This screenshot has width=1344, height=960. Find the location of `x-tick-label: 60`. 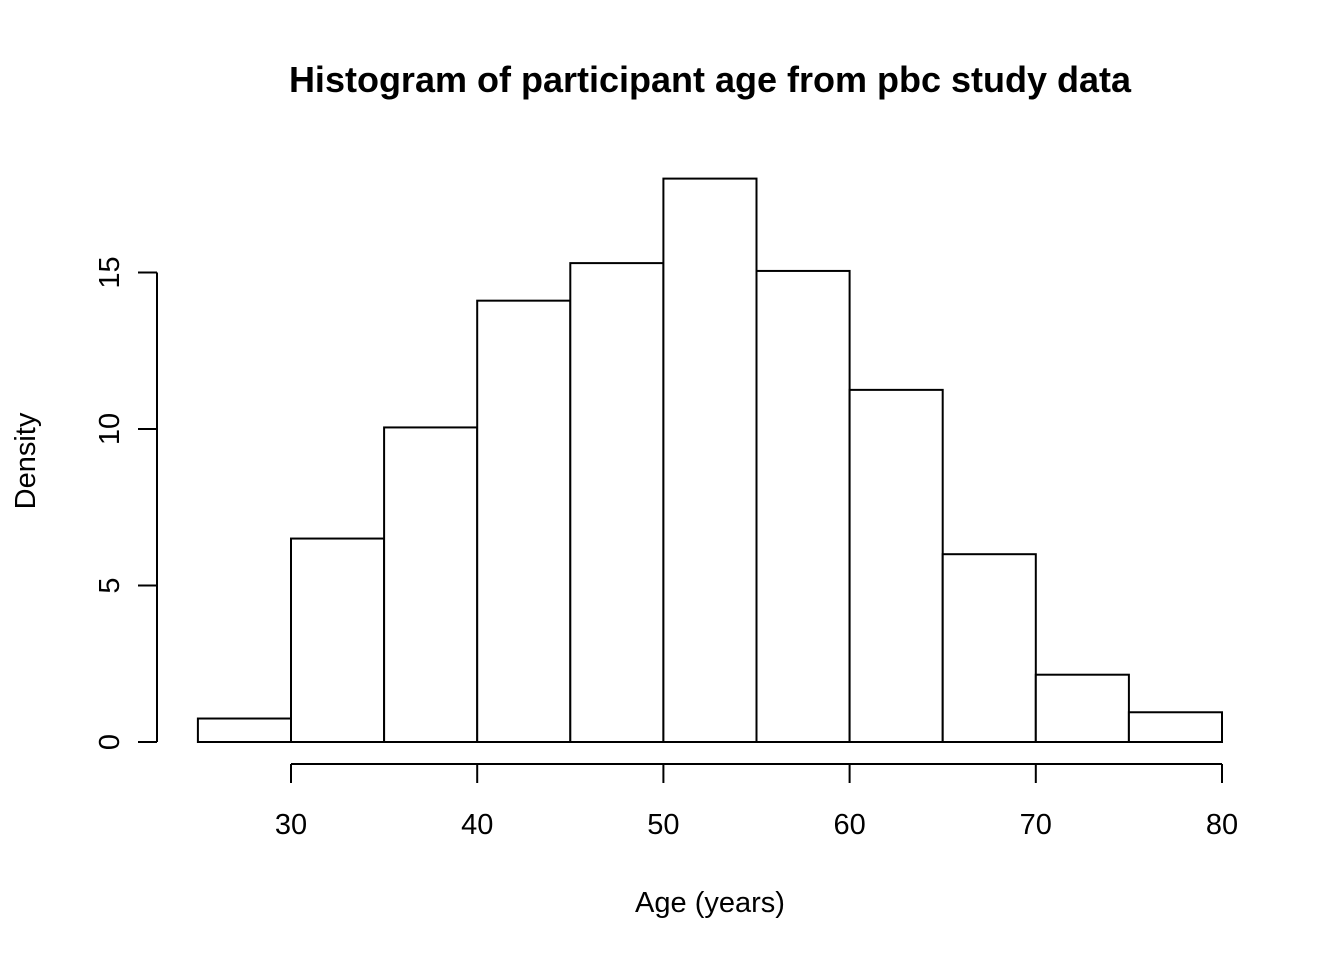

x-tick-label: 60 is located at coordinates (849, 825).